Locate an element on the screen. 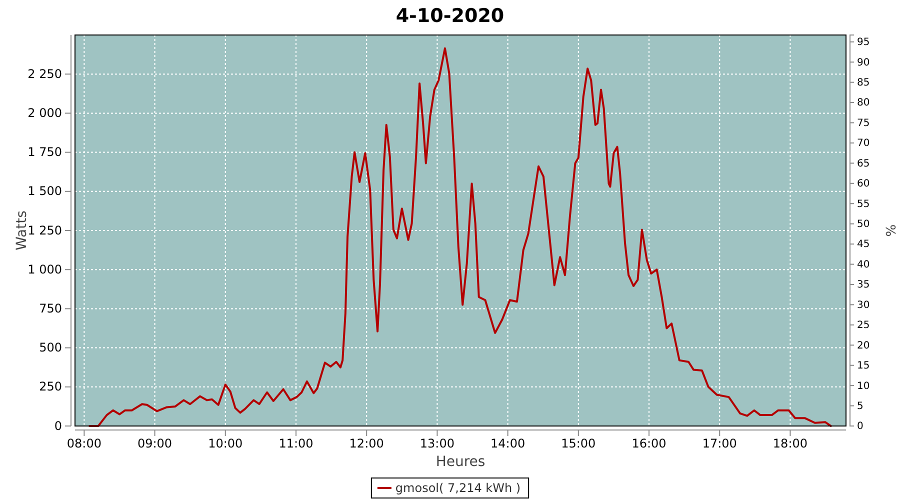  y2-tick-label: 60 is located at coordinates (863, 184).